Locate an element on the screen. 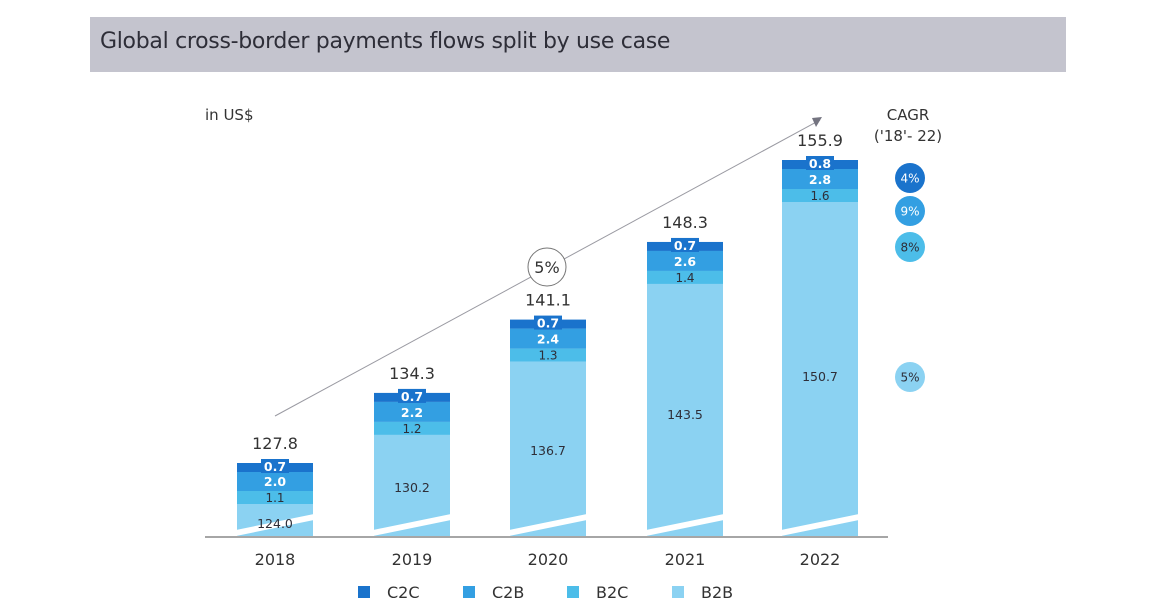  data-label-b2b-2019: 130.2 is located at coordinates (412, 487).